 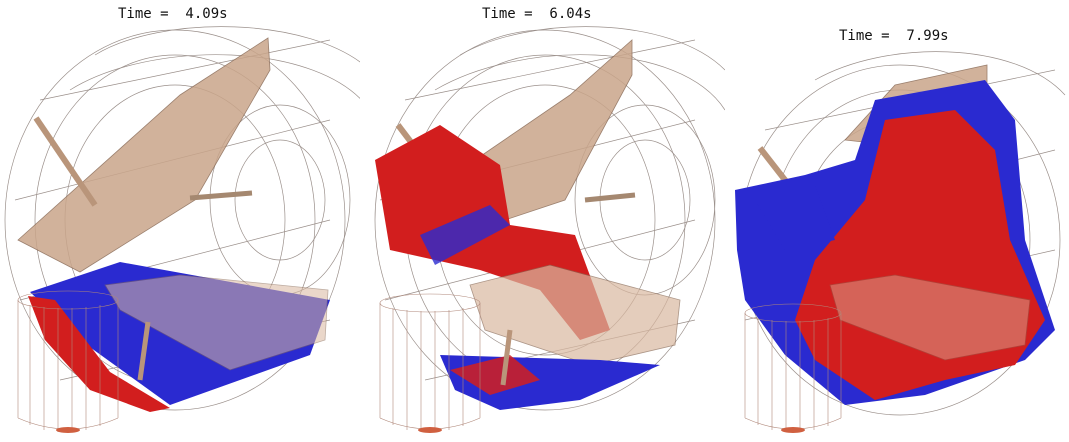 What do you see at coordinates (173, 14) in the screenshot?
I see `time-label: Time = 4.09s` at bounding box center [173, 14].